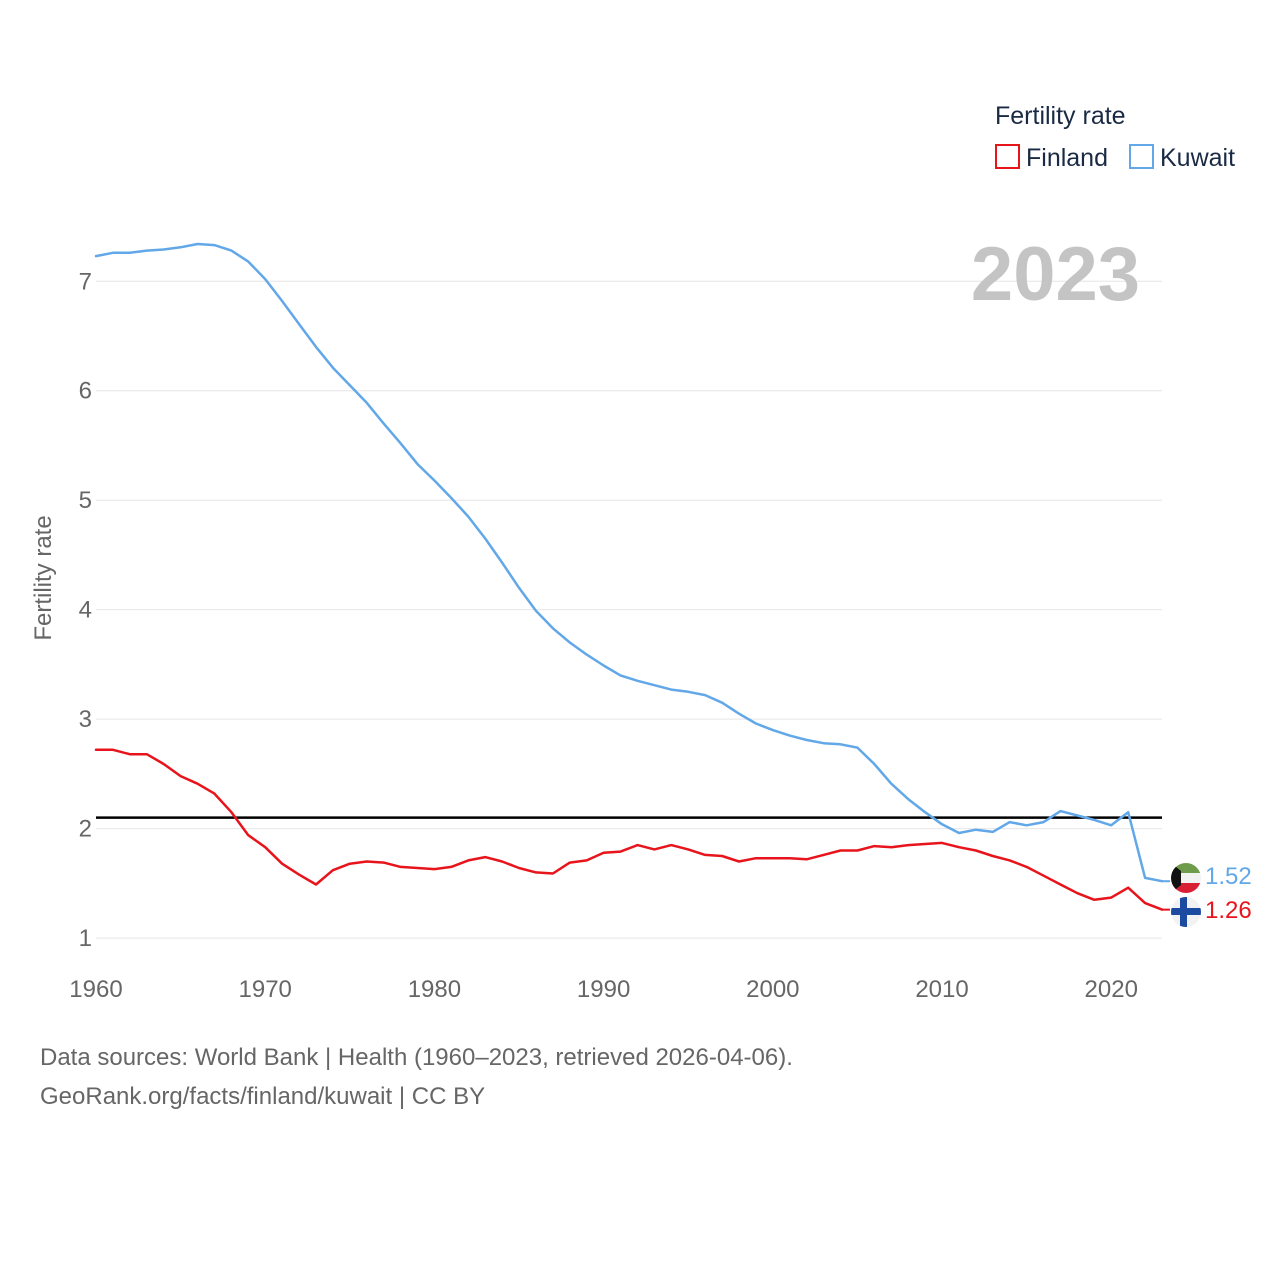  I want to click on y-axis-ticks: 1 2 3 4 5 6 7, so click(85, 610).